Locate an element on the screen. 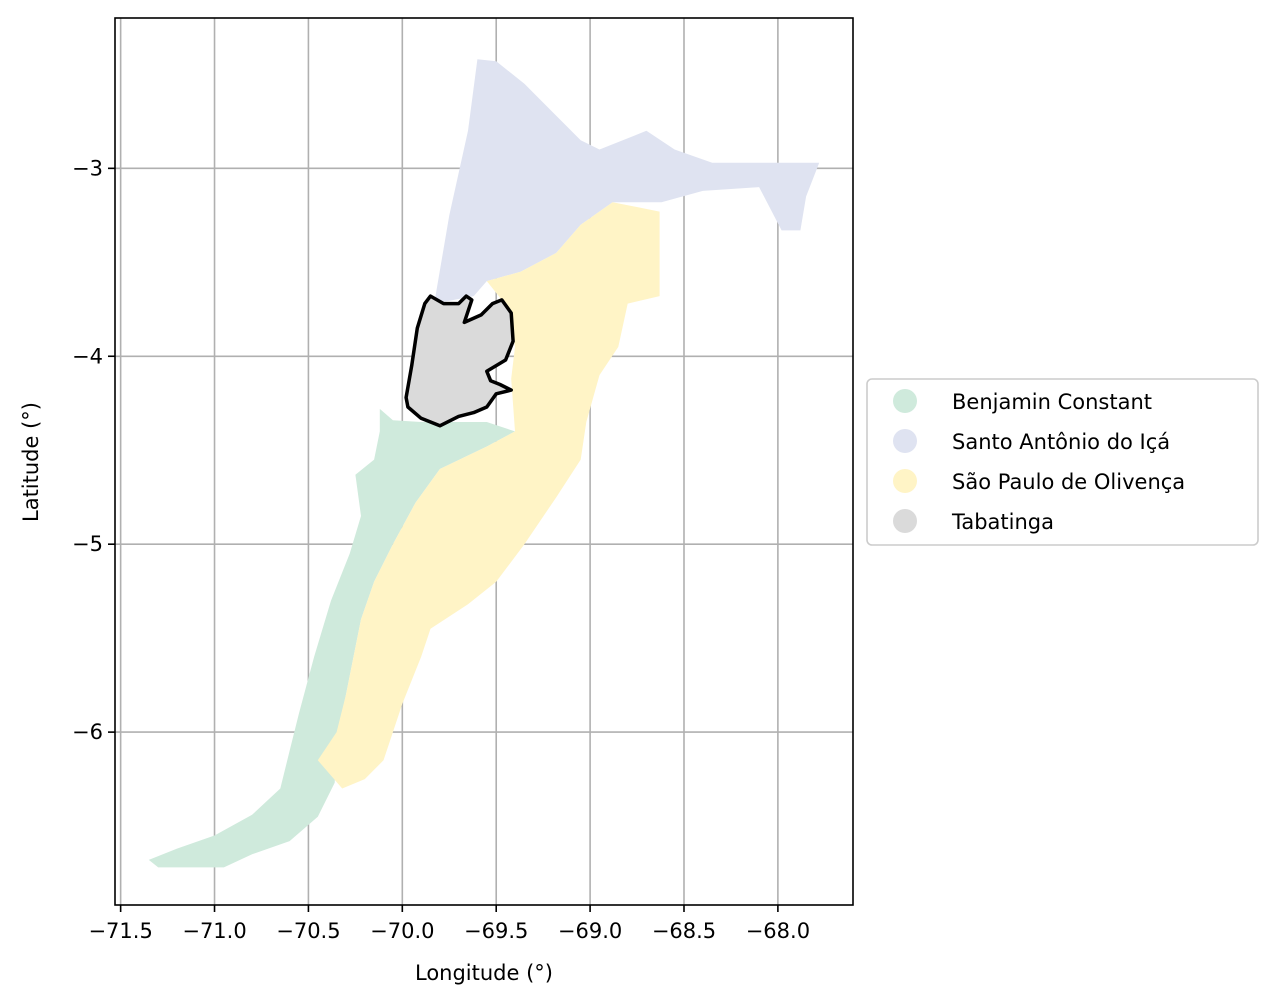 The height and width of the screenshot is (1006, 1277). y-tick-label: −3 is located at coordinates (87, 168).